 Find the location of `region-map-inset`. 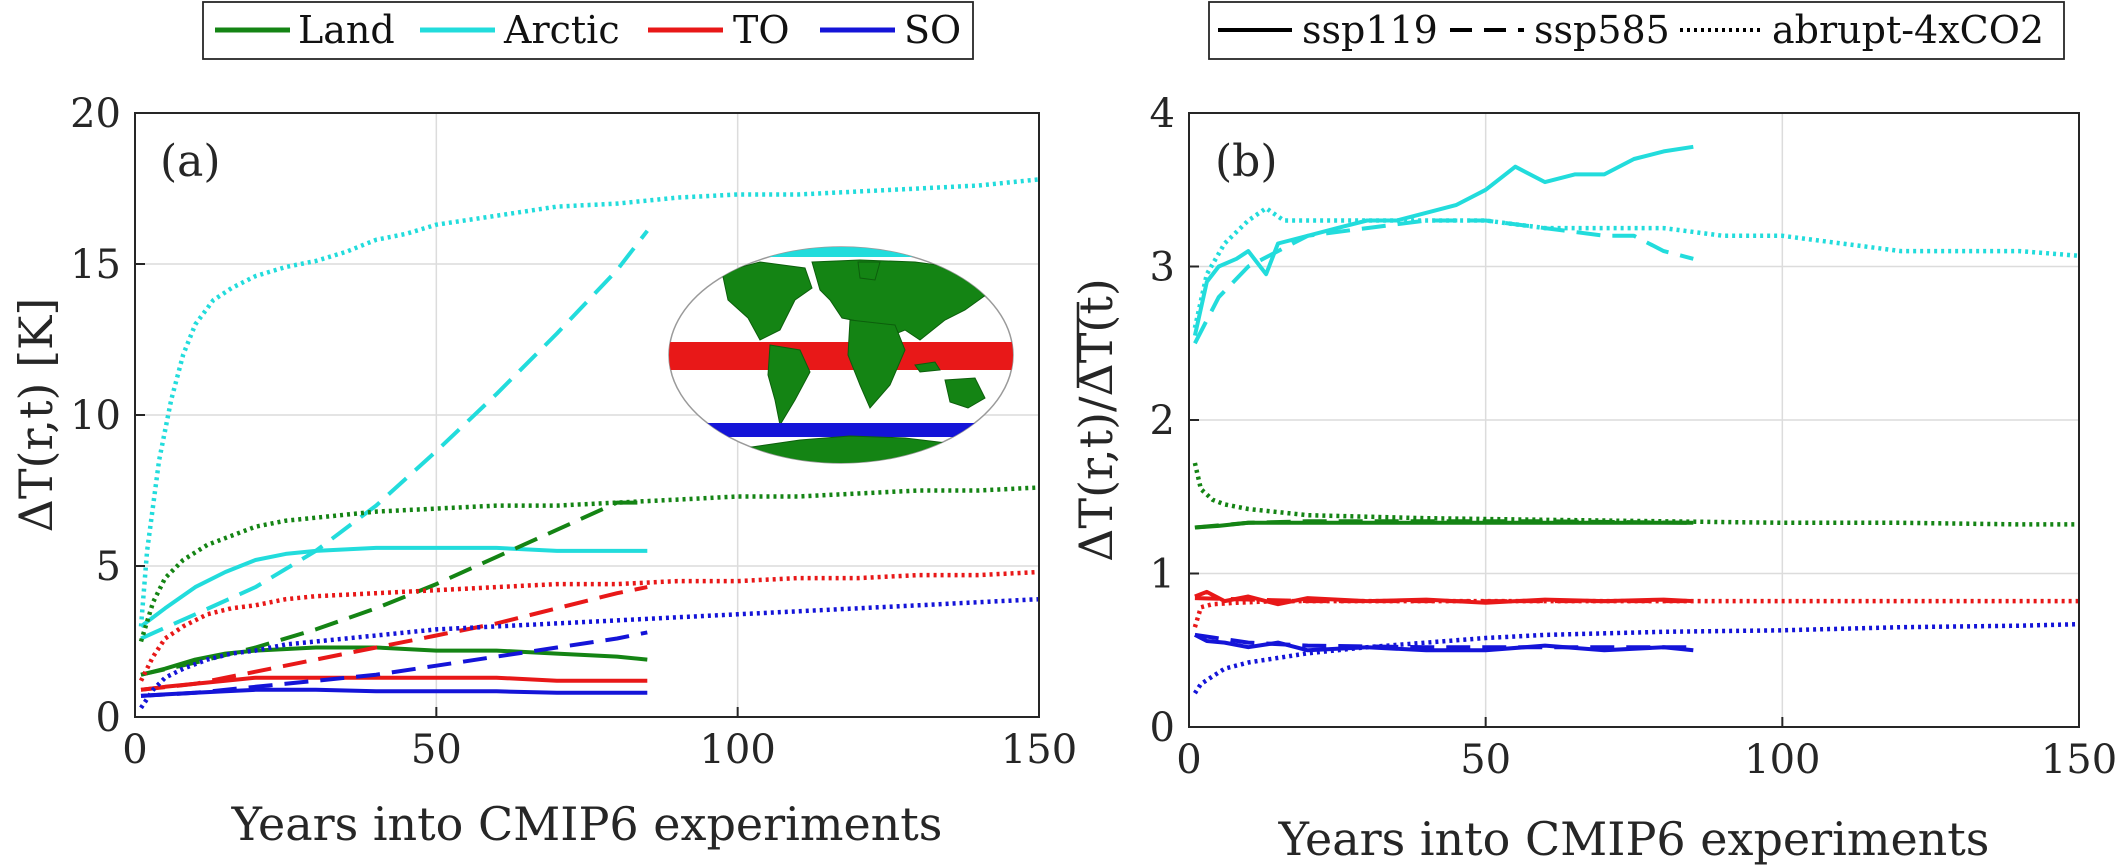

region-map-inset is located at coordinates (841, 355).